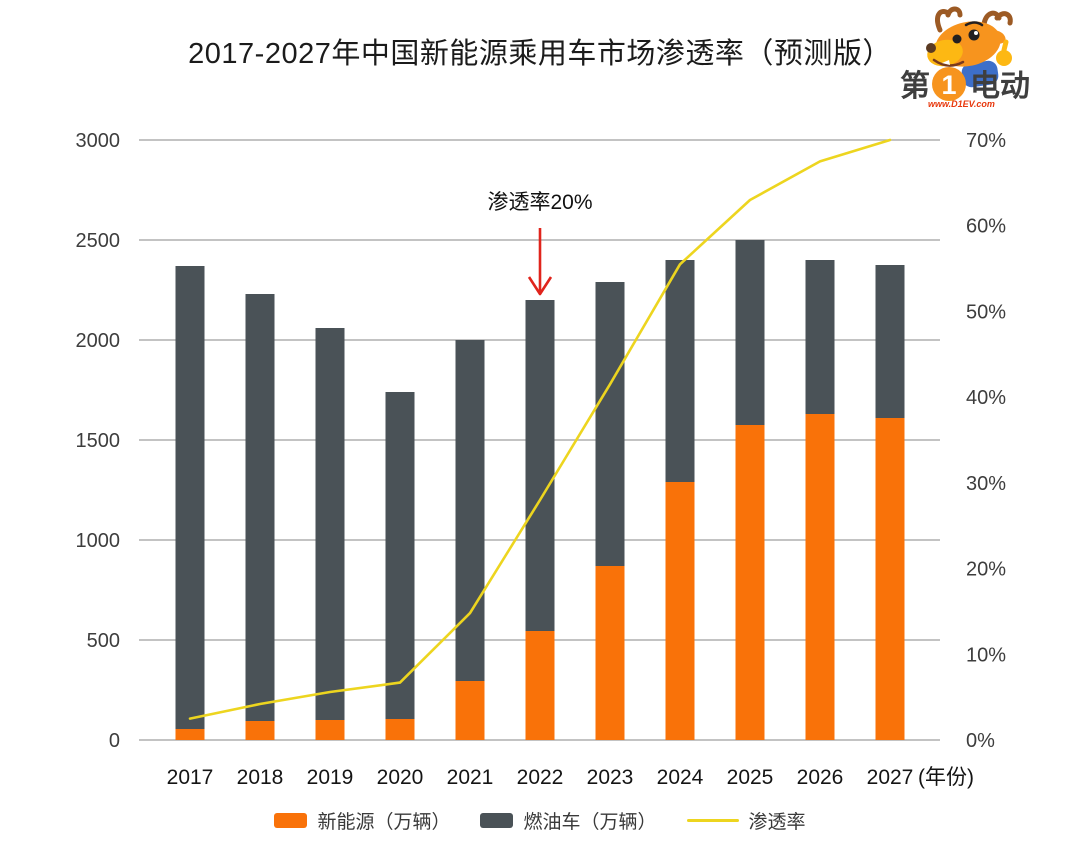 This screenshot has height=865, width=1080. What do you see at coordinates (114, 741) in the screenshot?
I see `left-axis-tick: 0` at bounding box center [114, 741].